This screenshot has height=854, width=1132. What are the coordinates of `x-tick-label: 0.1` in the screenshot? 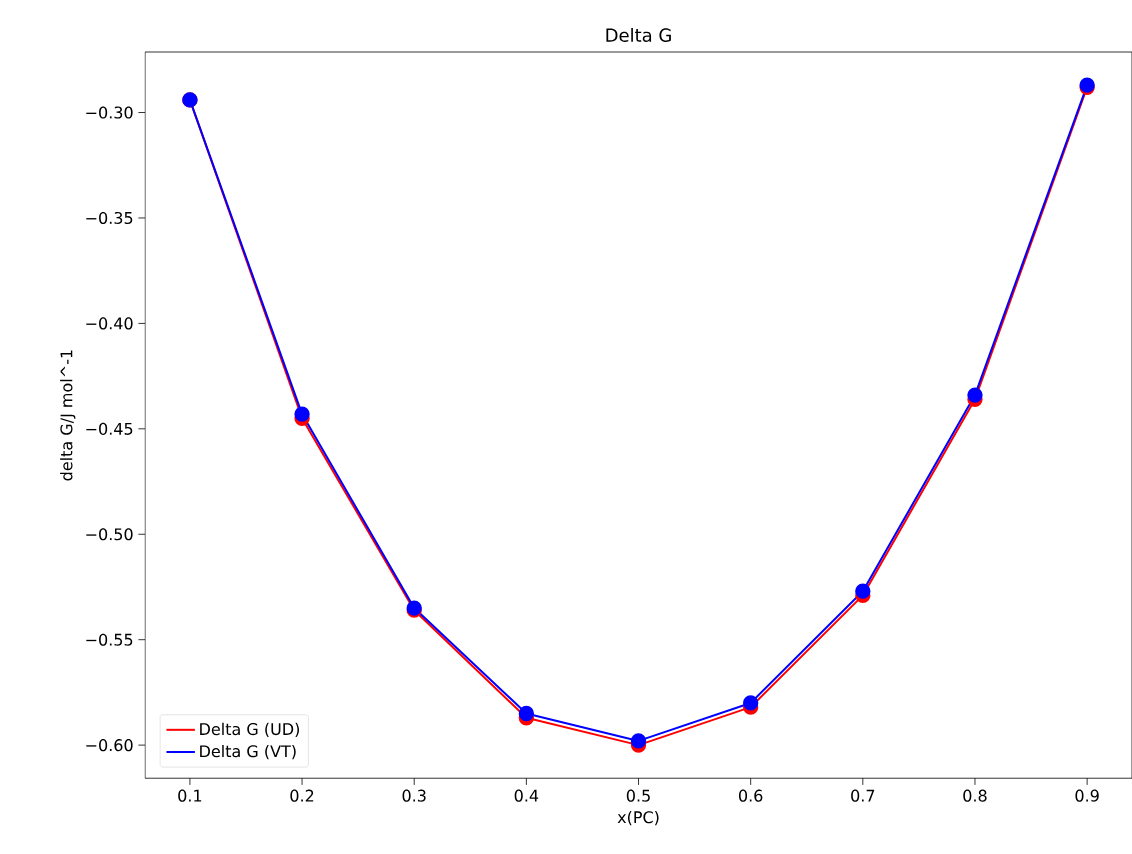 It's located at (190, 795).